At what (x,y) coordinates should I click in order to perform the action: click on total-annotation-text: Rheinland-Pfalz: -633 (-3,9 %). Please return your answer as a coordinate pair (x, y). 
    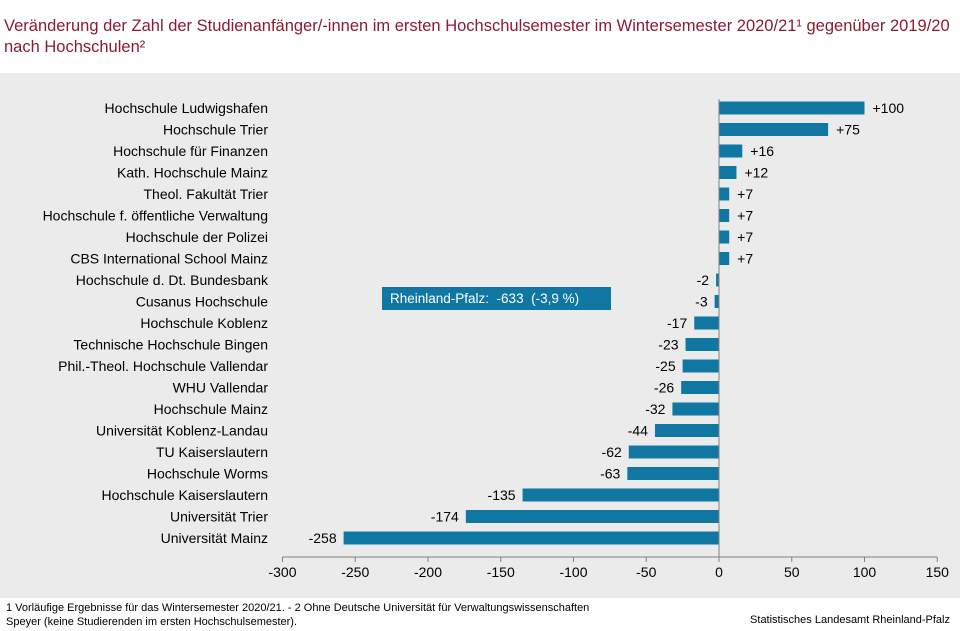
    Looking at the image, I should click on (484, 298).